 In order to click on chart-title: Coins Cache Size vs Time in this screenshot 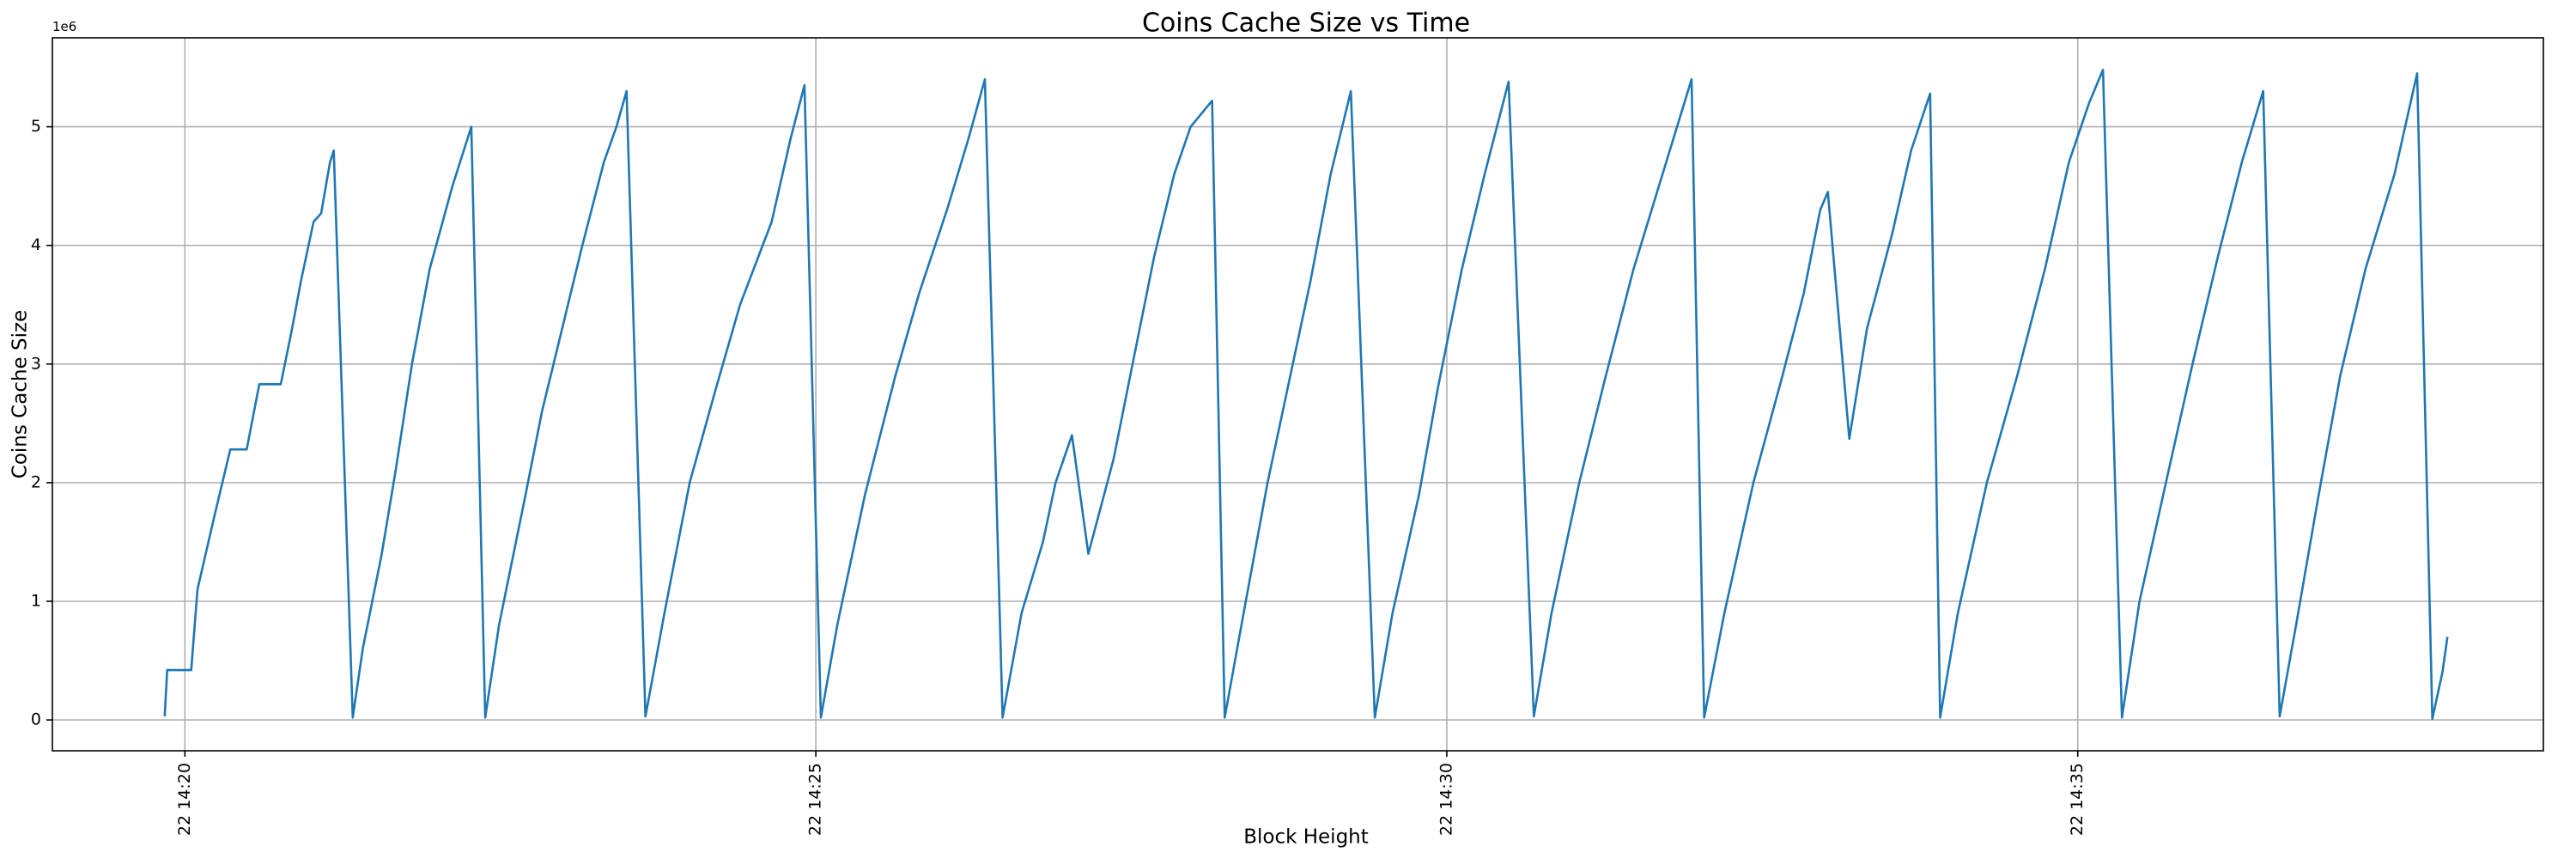, I will do `click(1306, 24)`.